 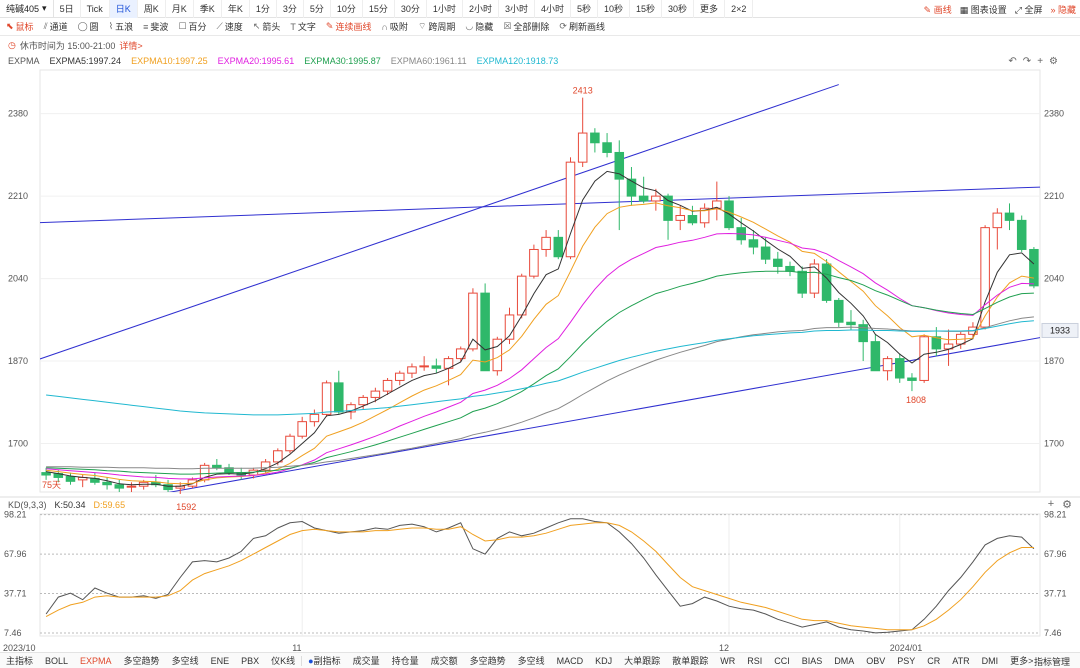 What do you see at coordinates (303, 26) in the screenshot?
I see `tool-item: T 文字` at bounding box center [303, 26].